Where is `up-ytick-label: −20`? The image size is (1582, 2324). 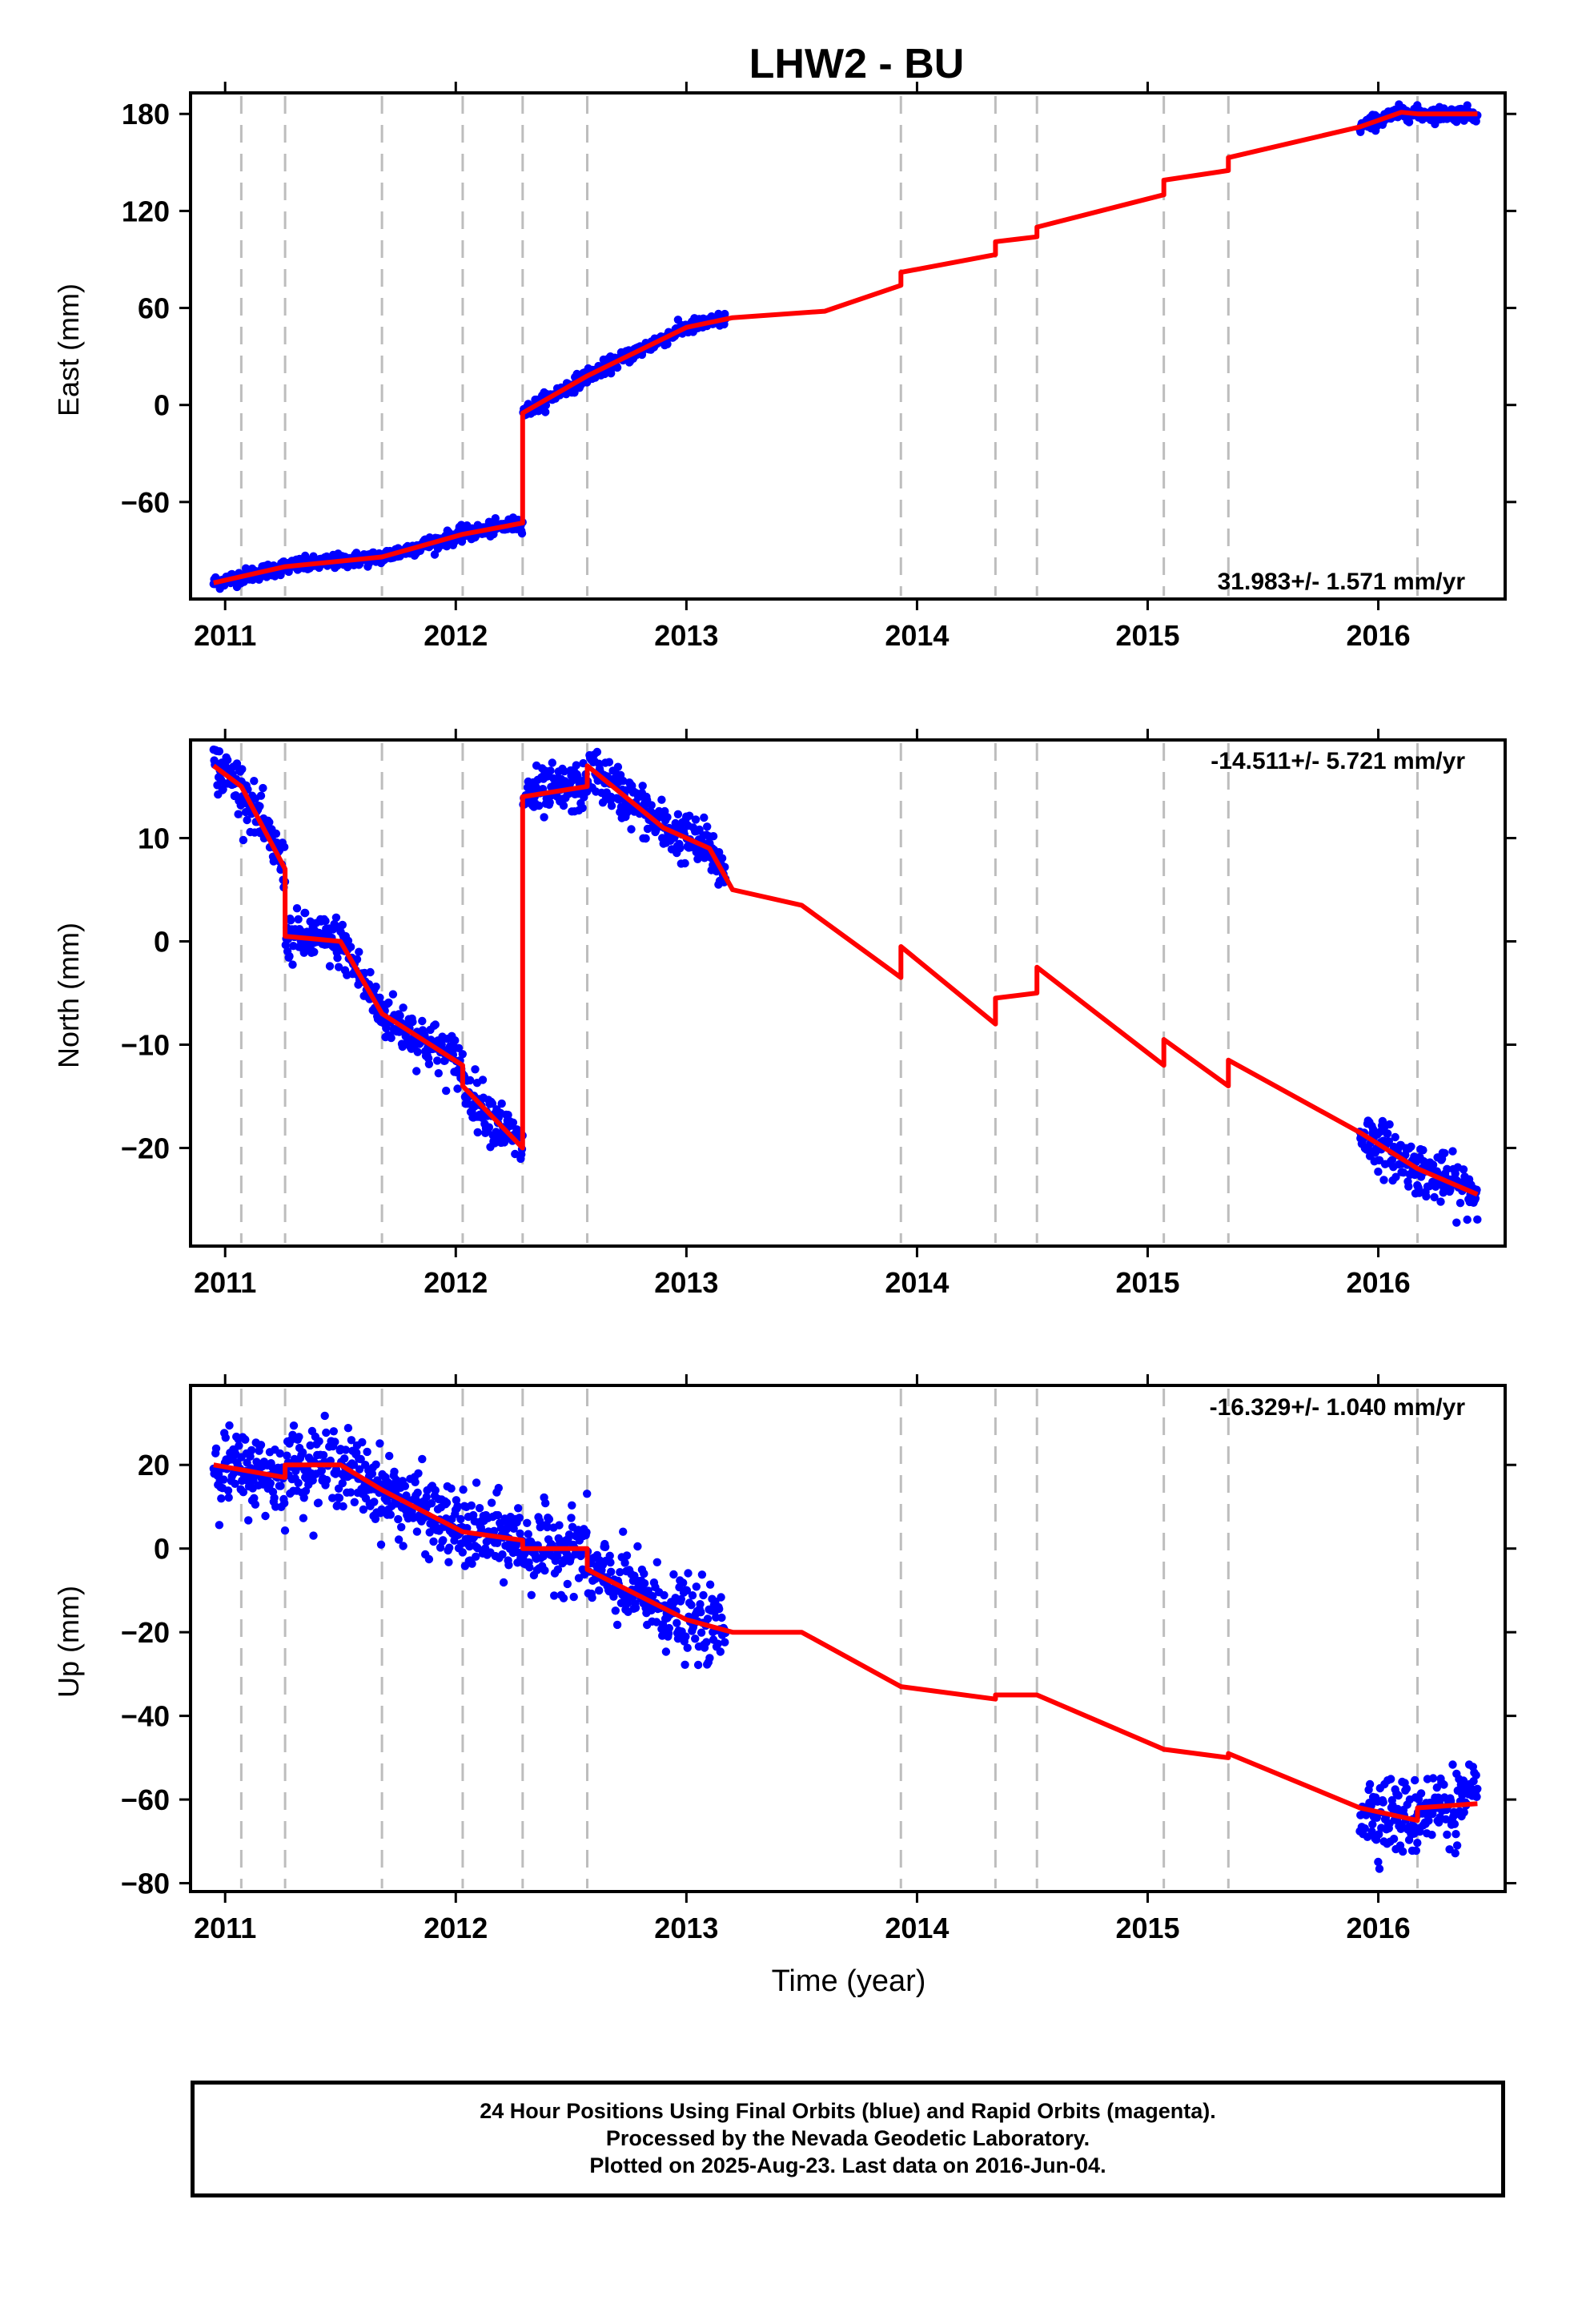
up-ytick-label: −20 is located at coordinates (145, 1632).